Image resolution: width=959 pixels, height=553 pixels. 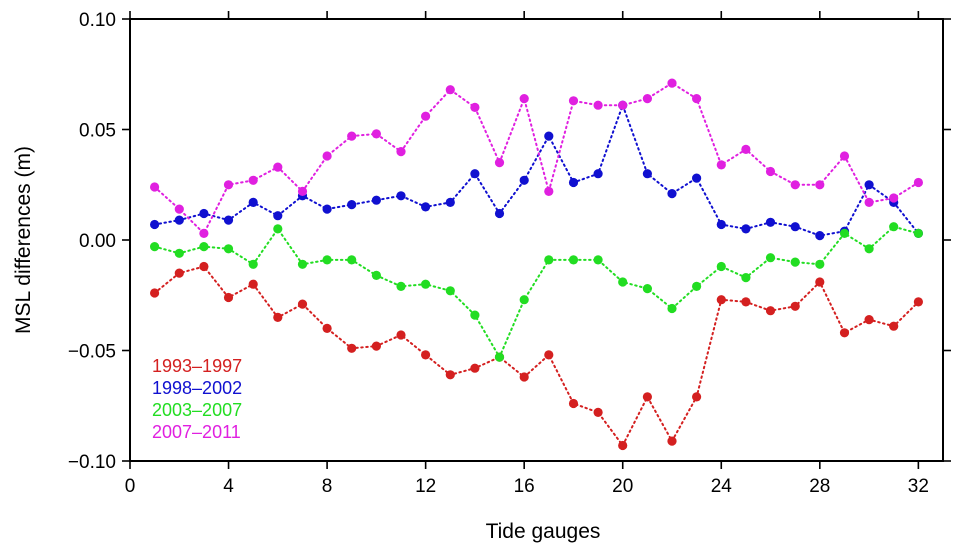 I want to click on x-tick-label: 16, so click(x=524, y=486).